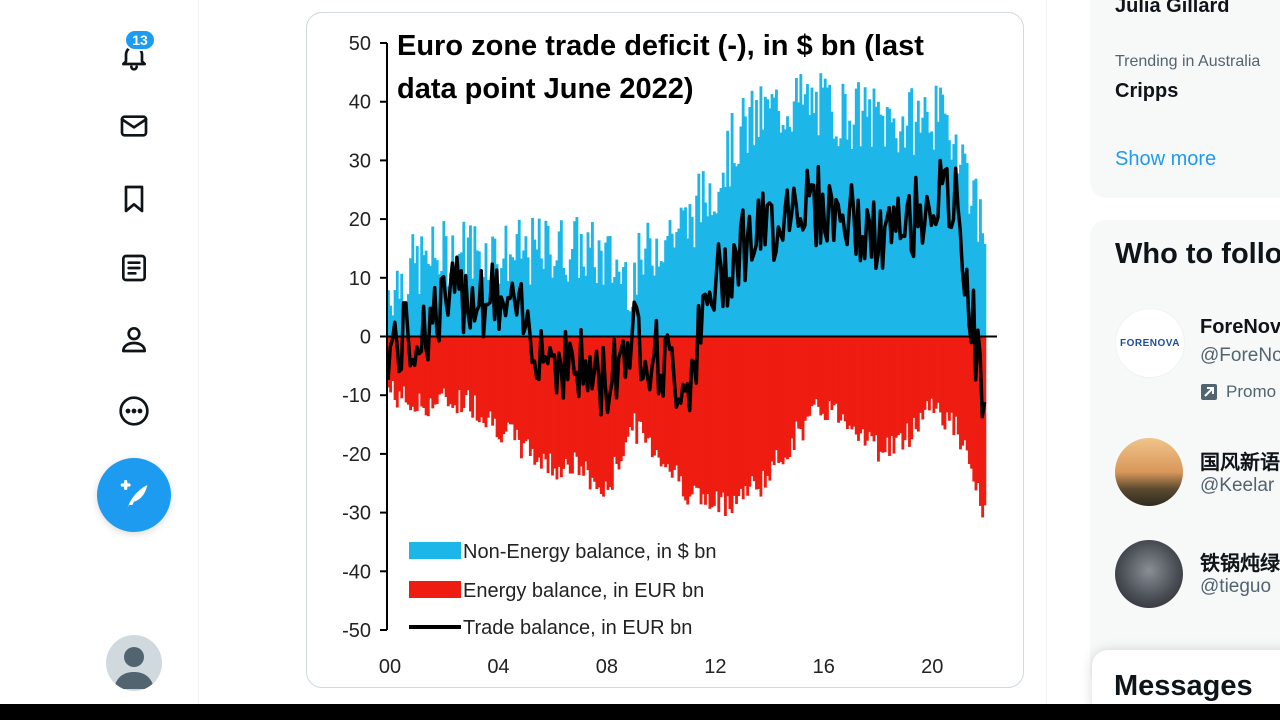 The image size is (1280, 720). What do you see at coordinates (356, 572) in the screenshot?
I see `y-tick-label: -40` at bounding box center [356, 572].